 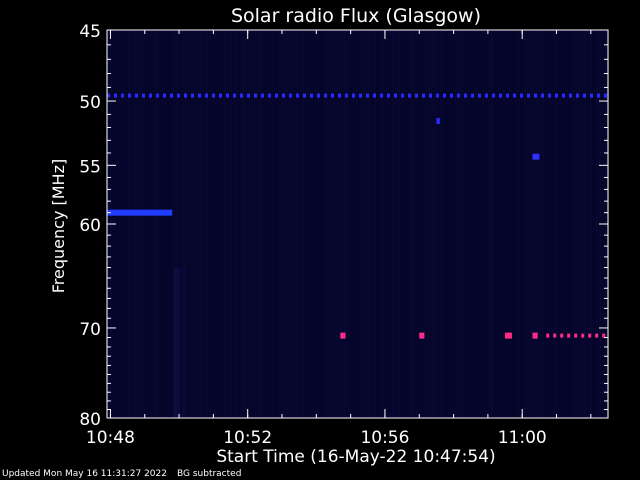 What do you see at coordinates (355, 457) in the screenshot?
I see `x-axis-label: Start Time (16-May-22 10:47:54)` at bounding box center [355, 457].